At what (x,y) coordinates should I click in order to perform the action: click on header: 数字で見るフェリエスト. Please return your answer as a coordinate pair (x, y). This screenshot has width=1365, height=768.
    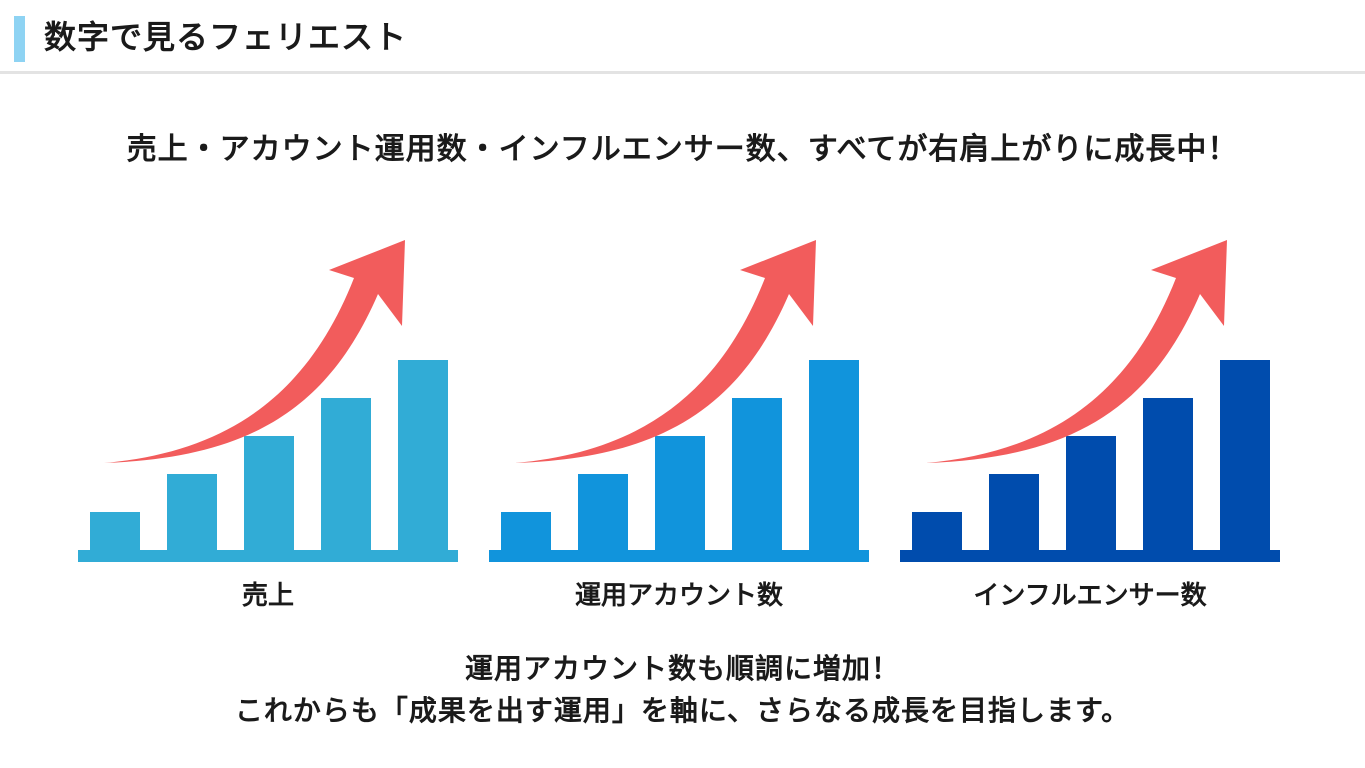
    Looking at the image, I should click on (682, 37).